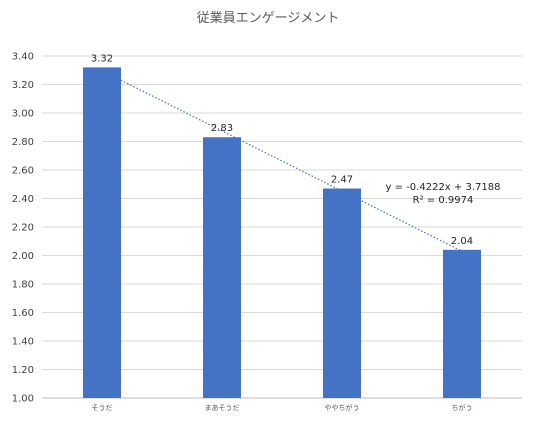  I want to click on x-tick-label: ややちがう, so click(342, 407).